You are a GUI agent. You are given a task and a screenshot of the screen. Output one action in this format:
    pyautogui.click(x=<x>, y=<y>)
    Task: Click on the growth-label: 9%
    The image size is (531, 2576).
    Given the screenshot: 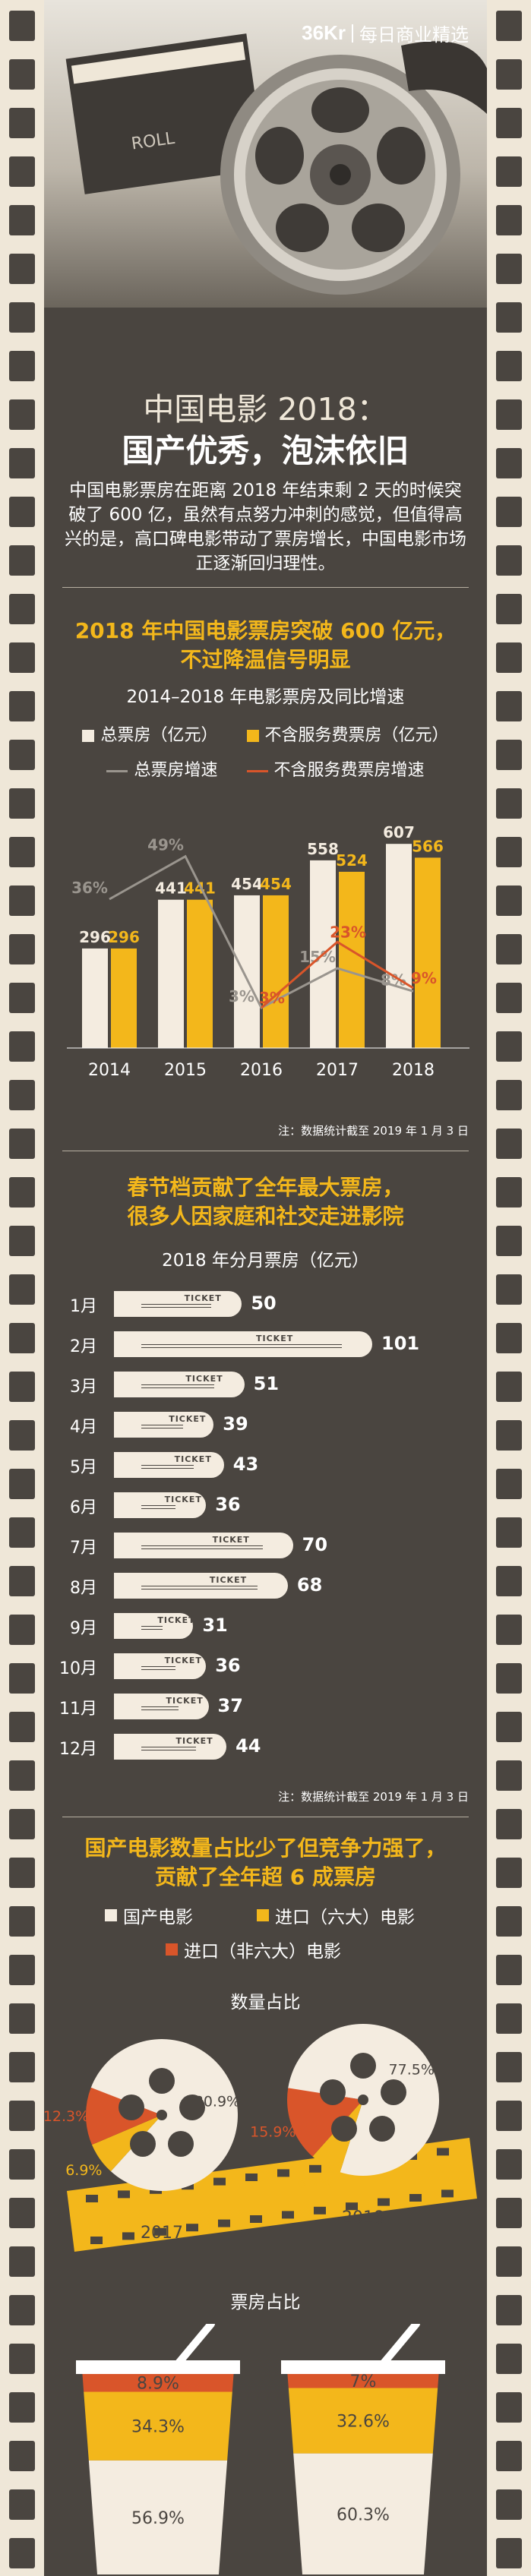 What is the action you would take?
    pyautogui.click(x=424, y=978)
    